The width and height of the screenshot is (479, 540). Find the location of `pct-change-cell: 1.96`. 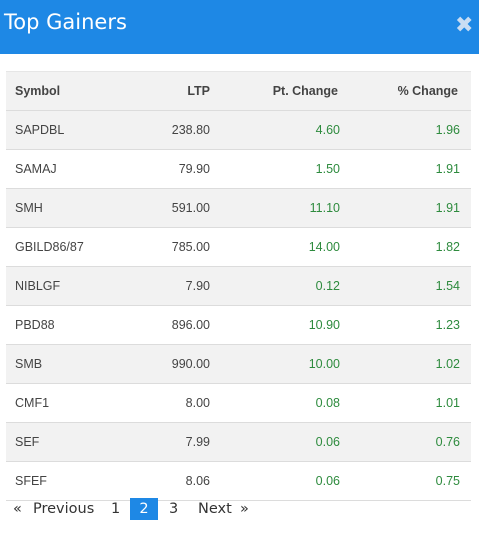

pct-change-cell: 1.96 is located at coordinates (405, 130).